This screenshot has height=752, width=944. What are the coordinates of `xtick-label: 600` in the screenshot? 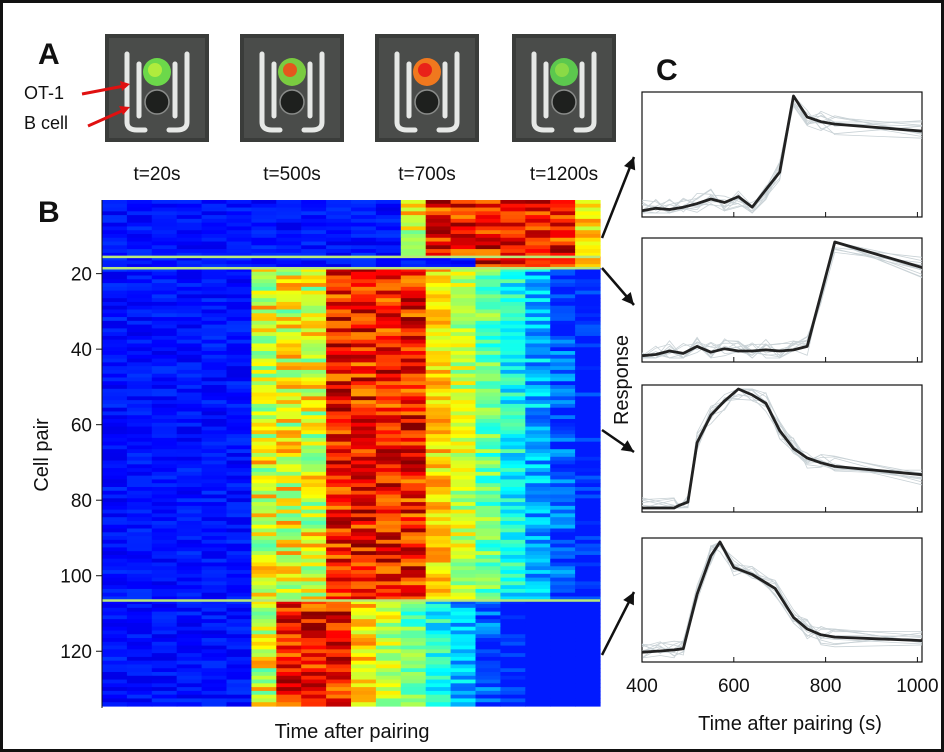 It's located at (734, 686).